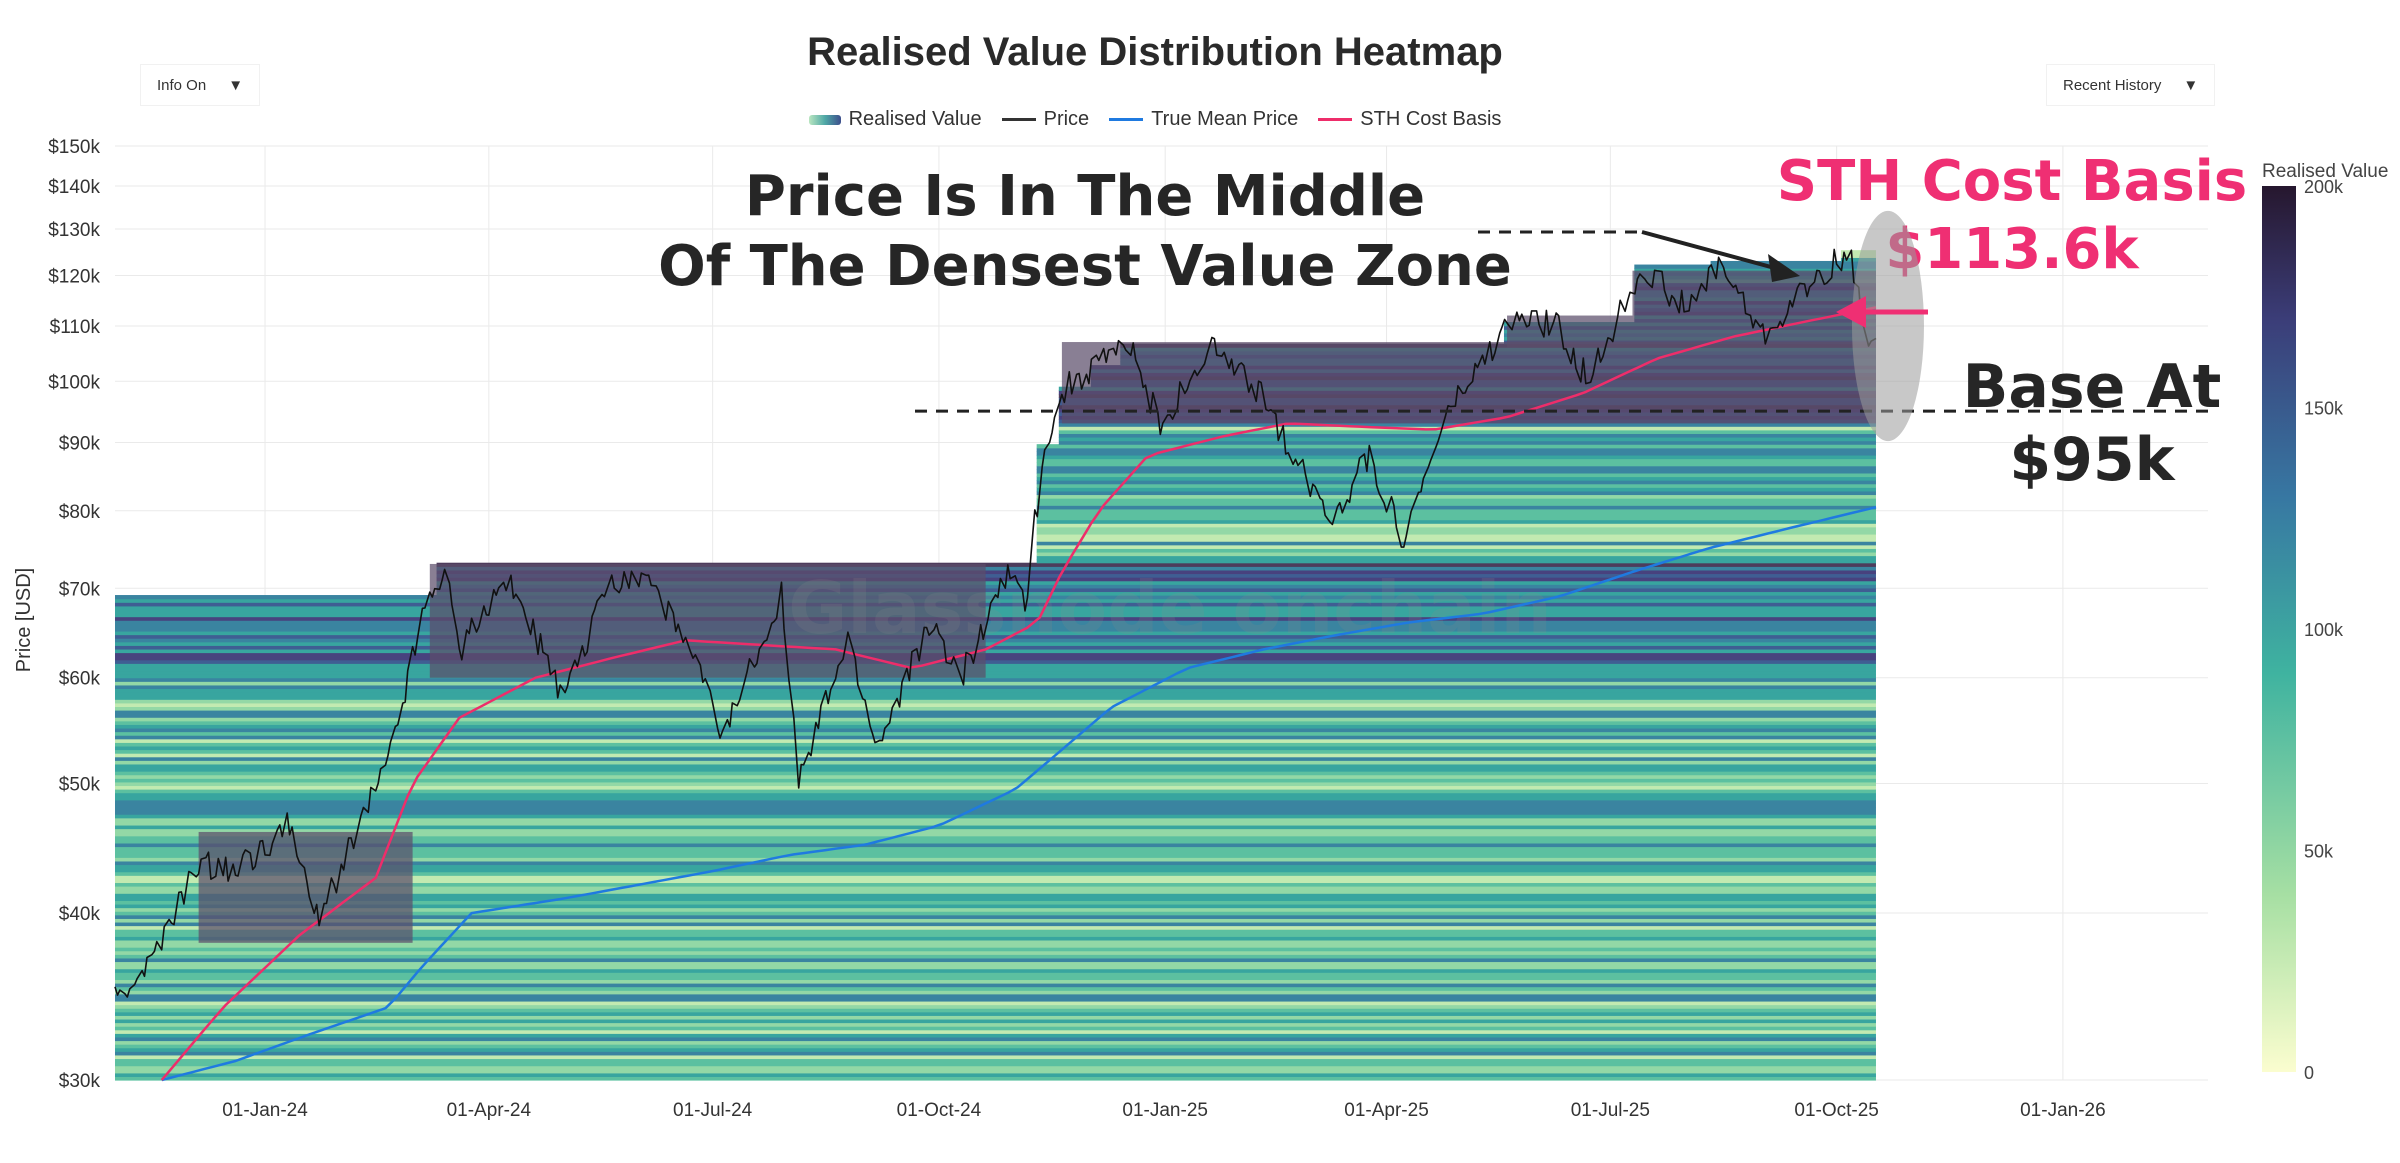 This screenshot has width=2400, height=1163. What do you see at coordinates (824, 119) in the screenshot?
I see `heatmap-swatch-icon` at bounding box center [824, 119].